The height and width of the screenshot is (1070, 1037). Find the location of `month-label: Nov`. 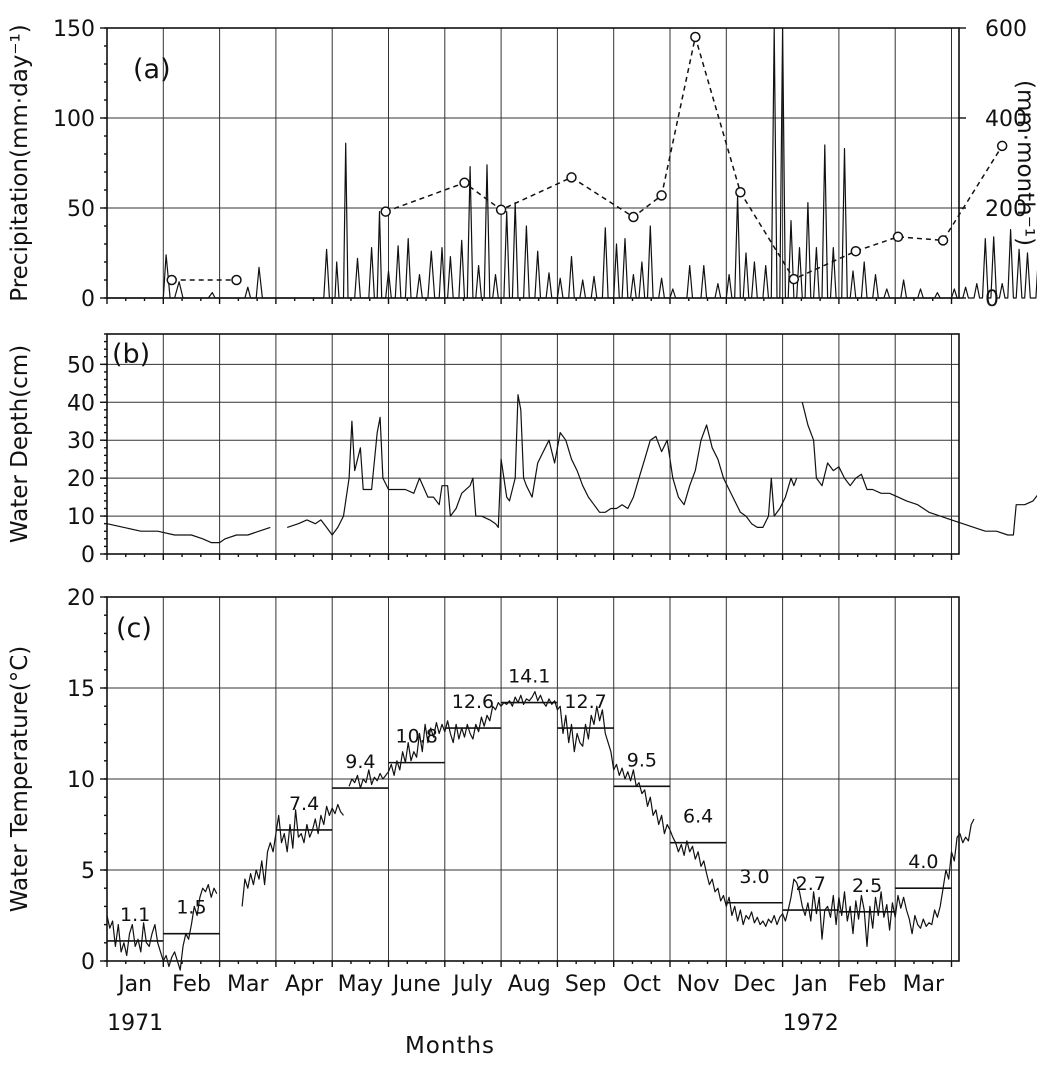

month-label: Nov is located at coordinates (698, 984).